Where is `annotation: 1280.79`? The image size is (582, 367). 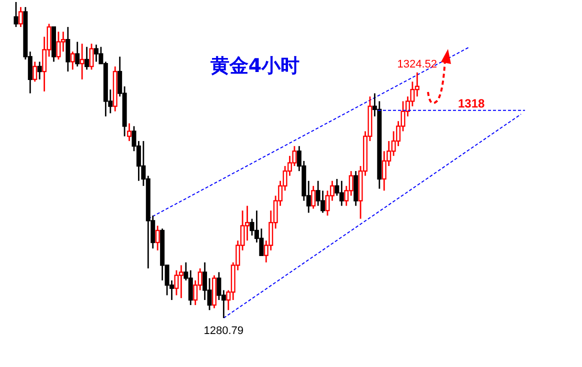 annotation: 1280.79 is located at coordinates (224, 331).